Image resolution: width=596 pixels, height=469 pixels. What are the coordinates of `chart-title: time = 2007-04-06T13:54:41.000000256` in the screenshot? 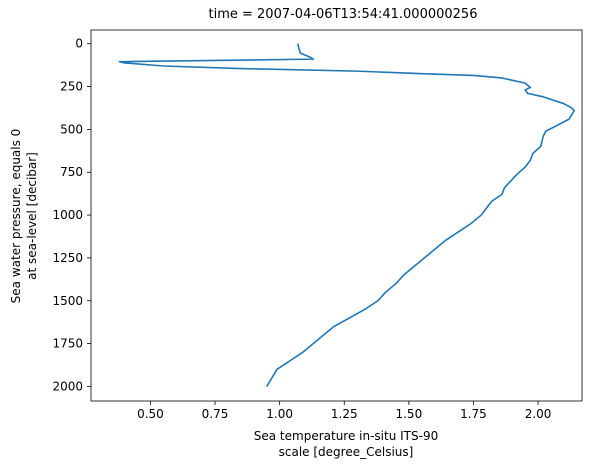 It's located at (343, 14).